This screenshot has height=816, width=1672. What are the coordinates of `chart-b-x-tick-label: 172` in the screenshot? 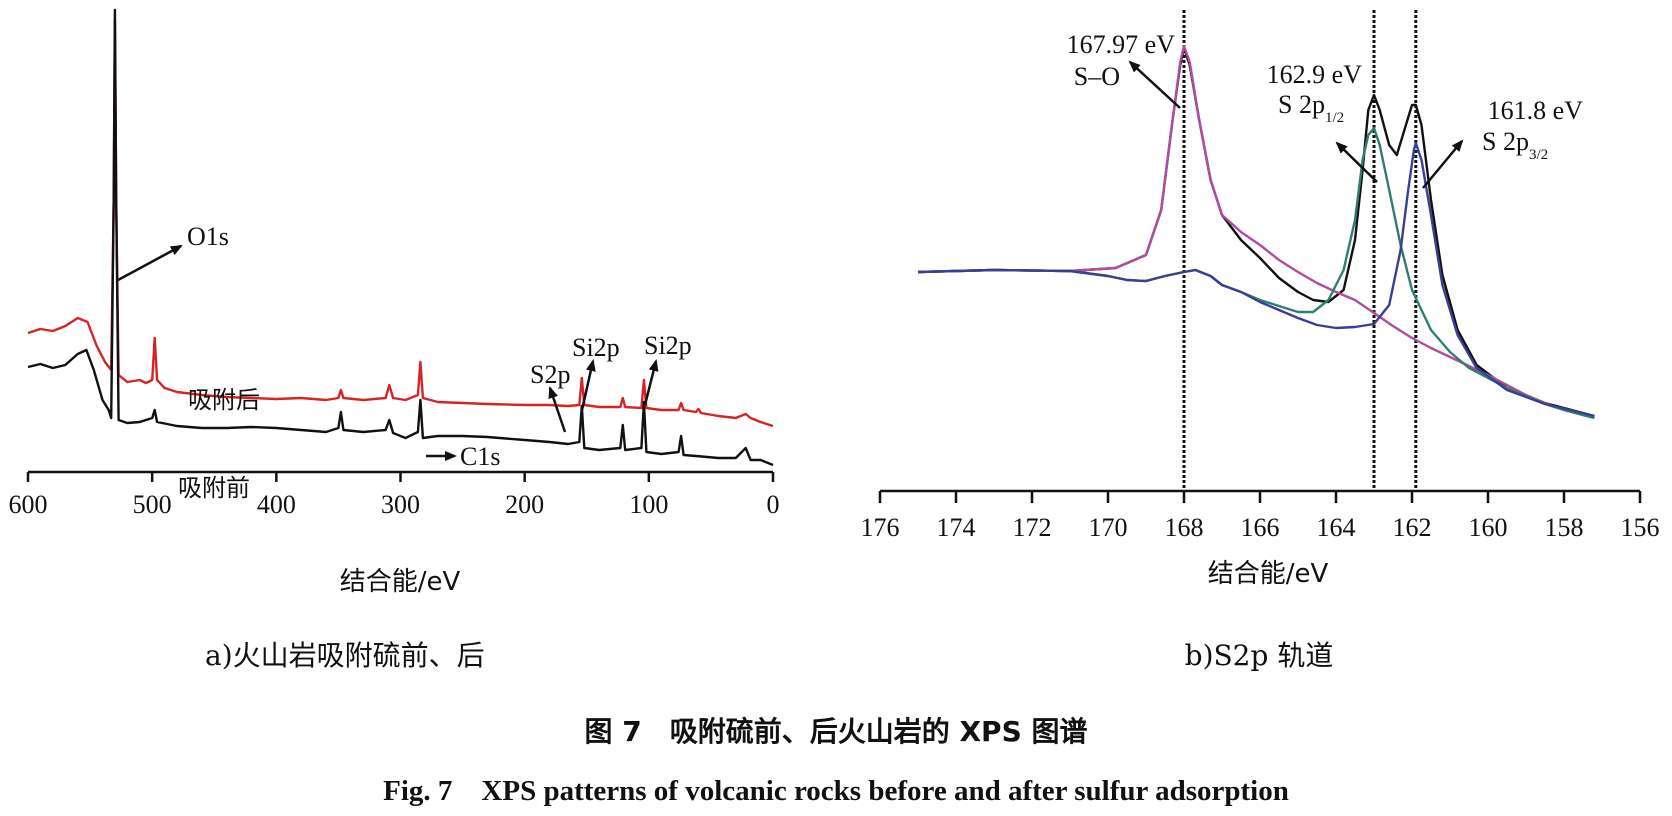 It's located at (1032, 527).